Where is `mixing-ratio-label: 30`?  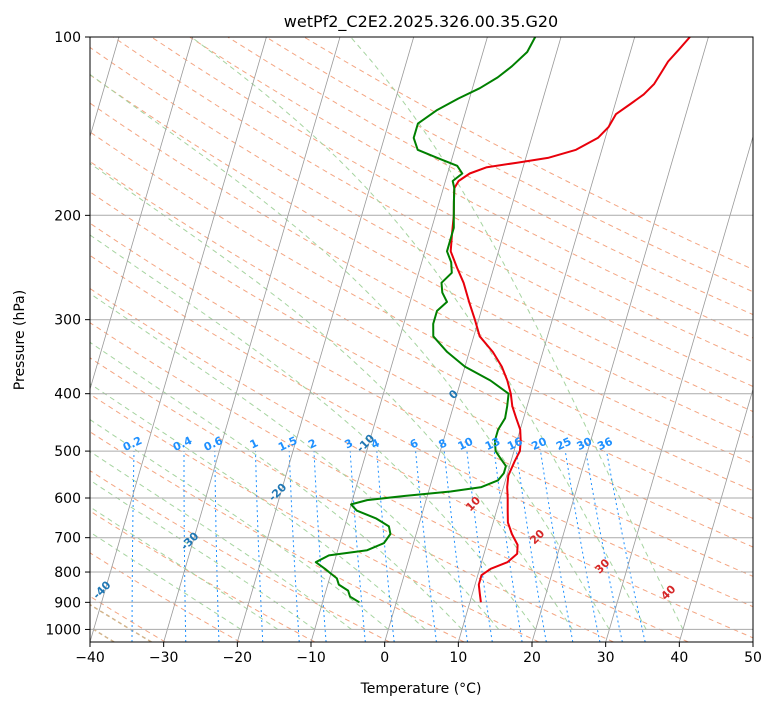
mixing-ratio-label: 30 is located at coordinates (585, 444).